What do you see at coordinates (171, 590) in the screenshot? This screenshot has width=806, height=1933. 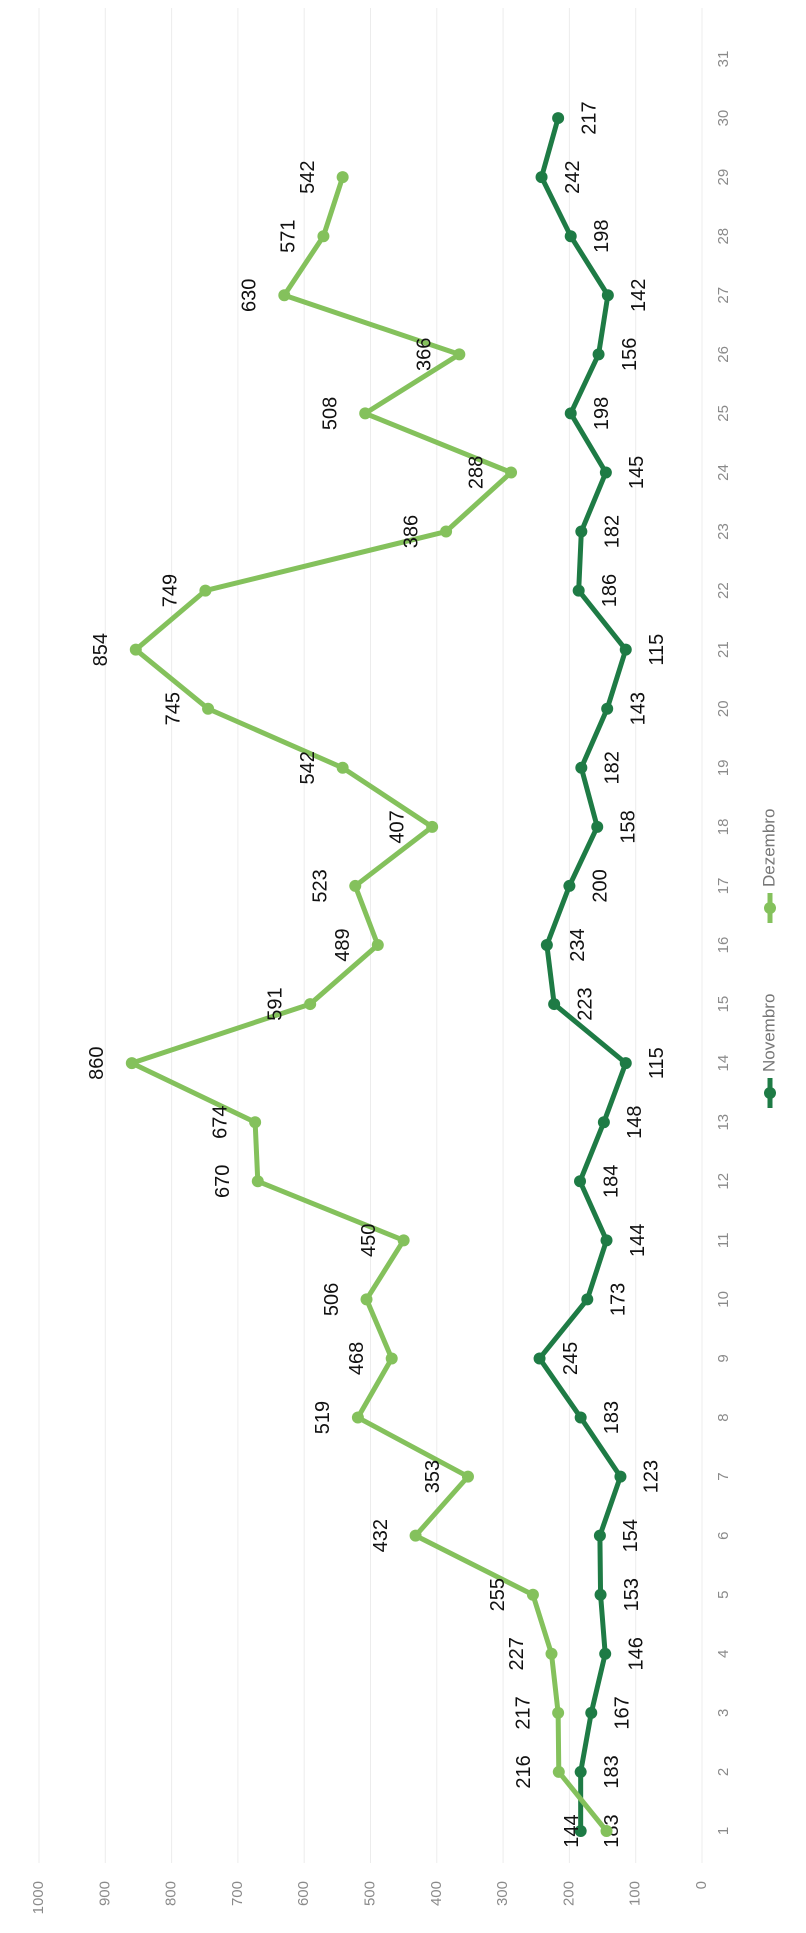 I see `data-label: 749` at bounding box center [171, 590].